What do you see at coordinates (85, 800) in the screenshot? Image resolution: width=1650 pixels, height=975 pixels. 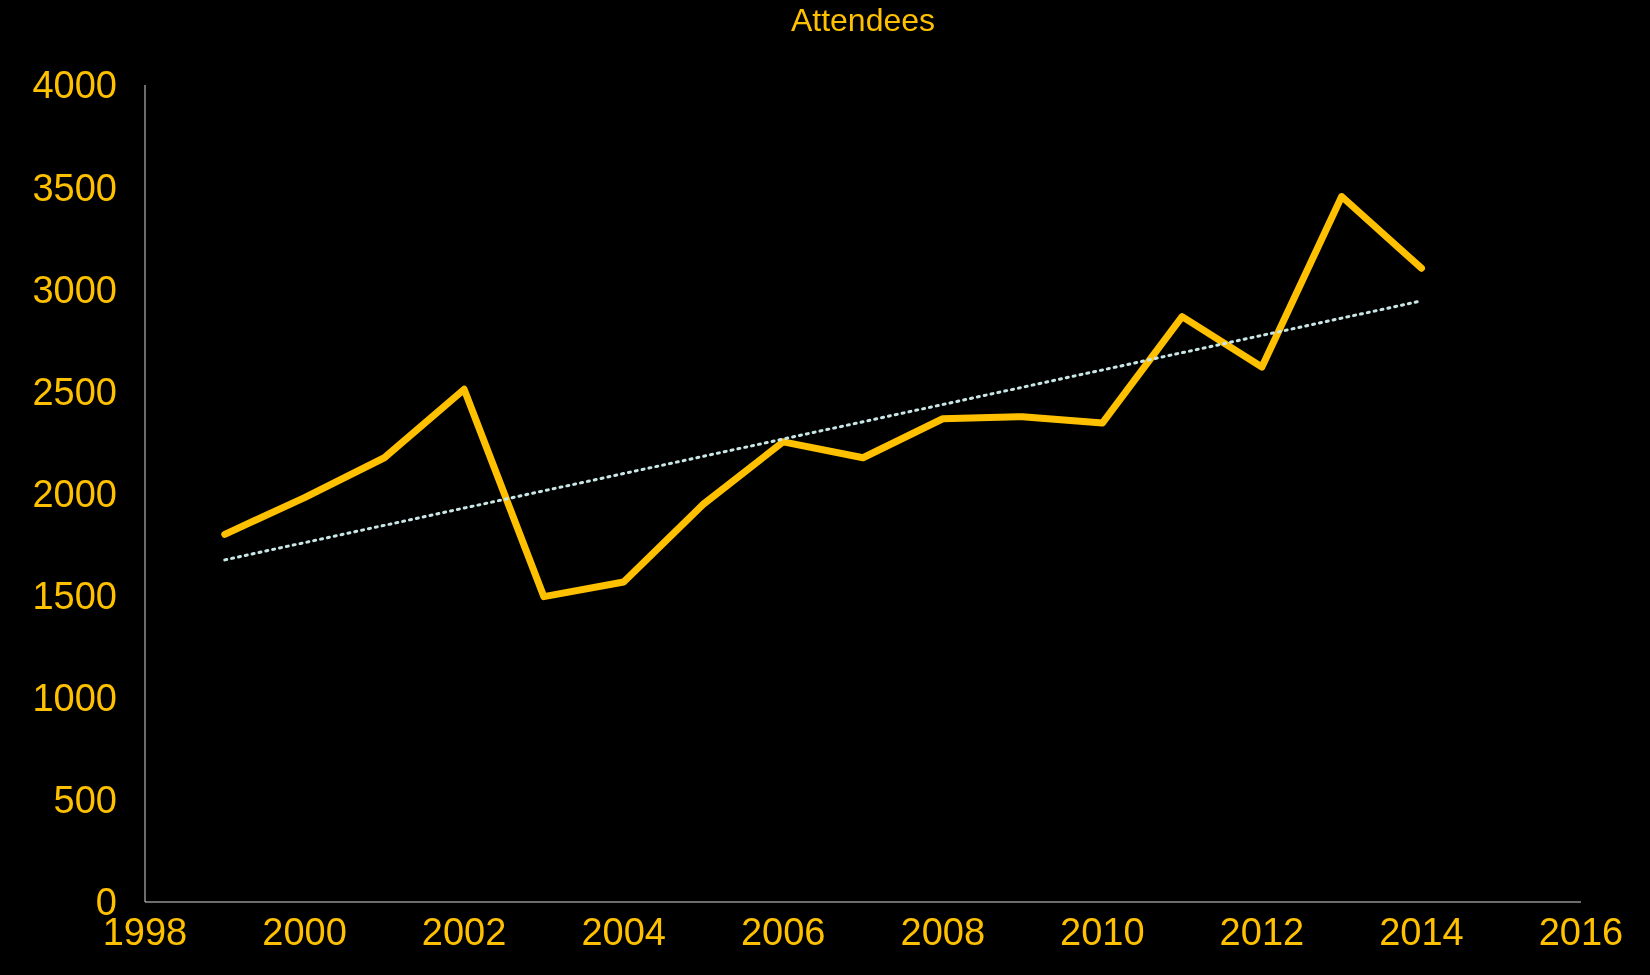 I see `y-tick-label: 500` at bounding box center [85, 800].